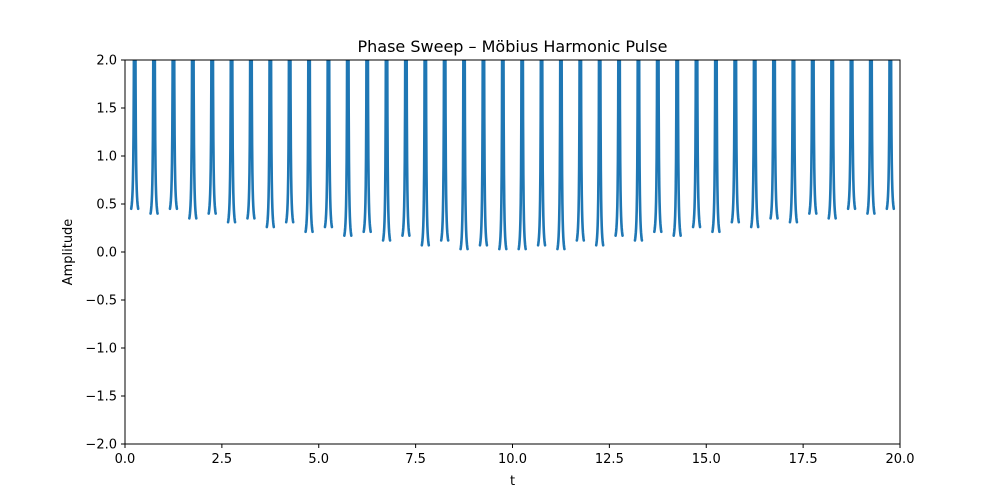 The image size is (1000, 500). I want to click on y-axis-label: Amplitude, so click(68, 252).